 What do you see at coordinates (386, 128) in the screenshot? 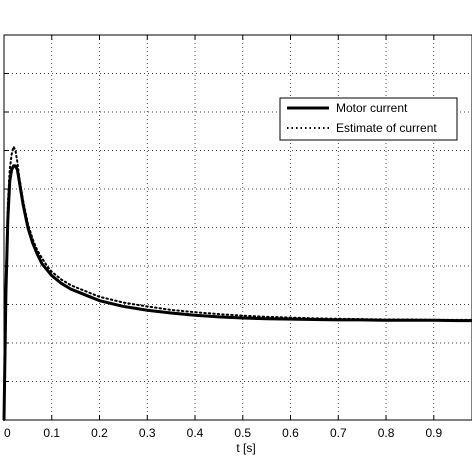
I see `legend-label-estimate-of-current: Estimate of current` at bounding box center [386, 128].